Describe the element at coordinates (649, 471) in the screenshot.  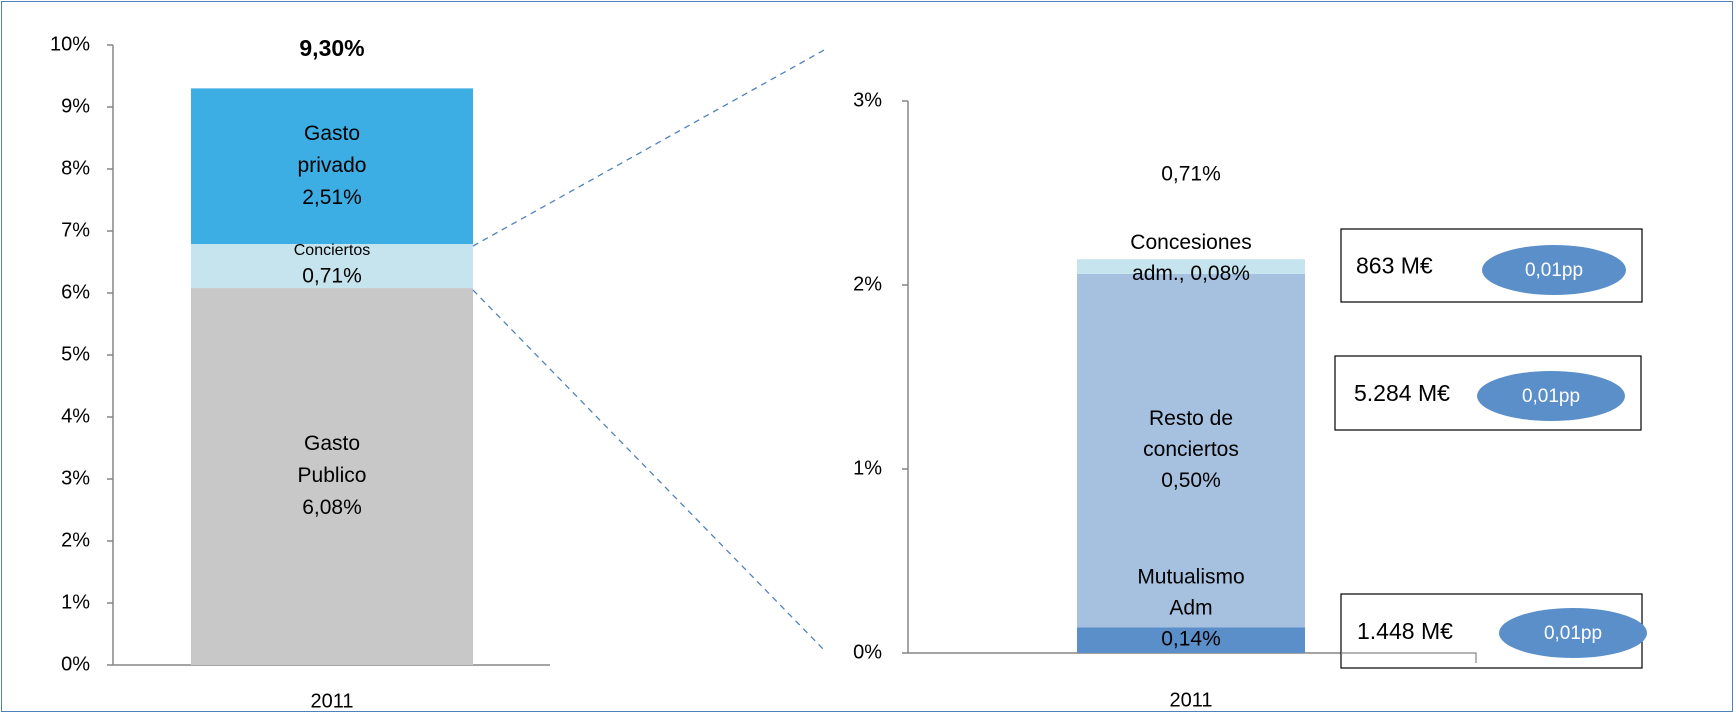
I see `connector-line-bottom` at that location.